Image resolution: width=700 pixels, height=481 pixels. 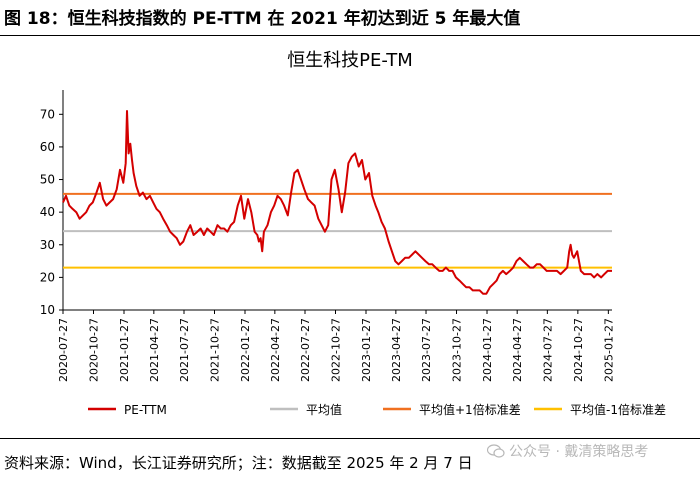 I want to click on bottom-rule, so click(x=350, y=438).